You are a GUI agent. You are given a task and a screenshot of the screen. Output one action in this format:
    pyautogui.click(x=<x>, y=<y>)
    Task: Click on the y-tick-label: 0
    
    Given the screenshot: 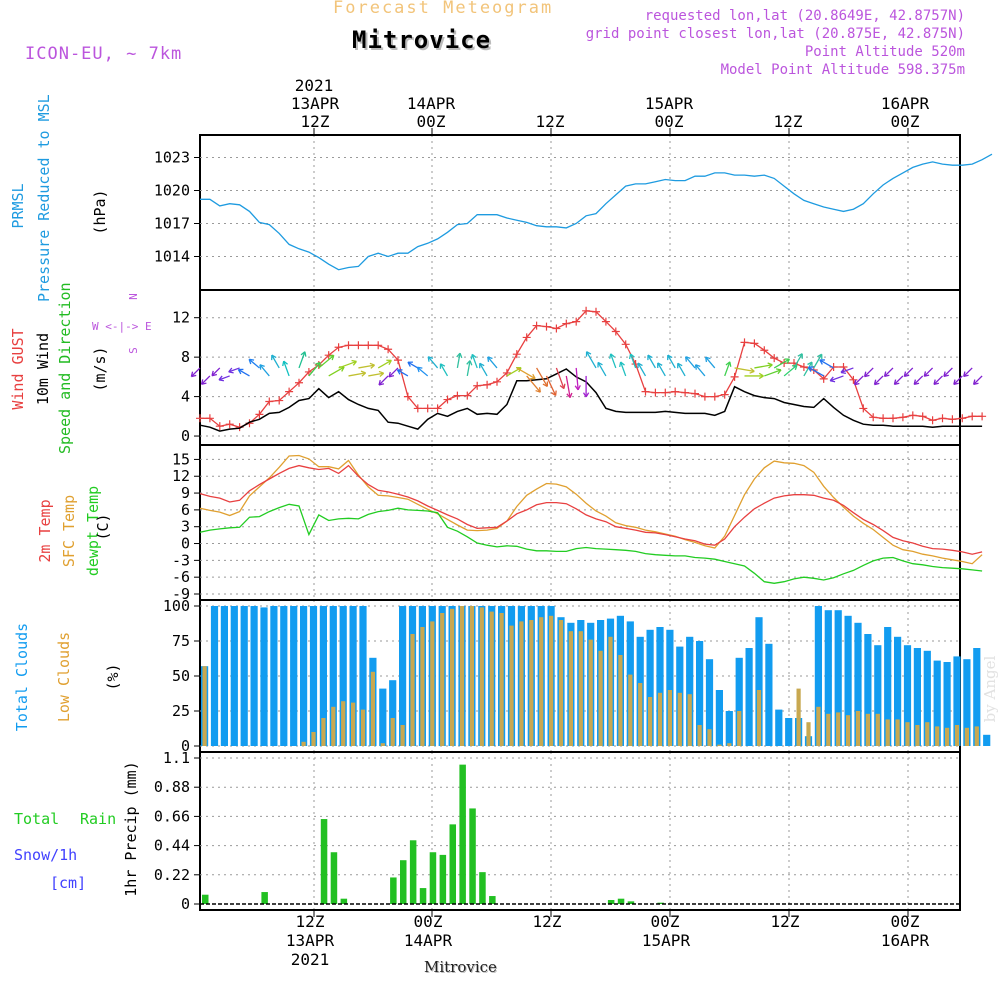 What is the action you would take?
    pyautogui.click(x=185, y=904)
    